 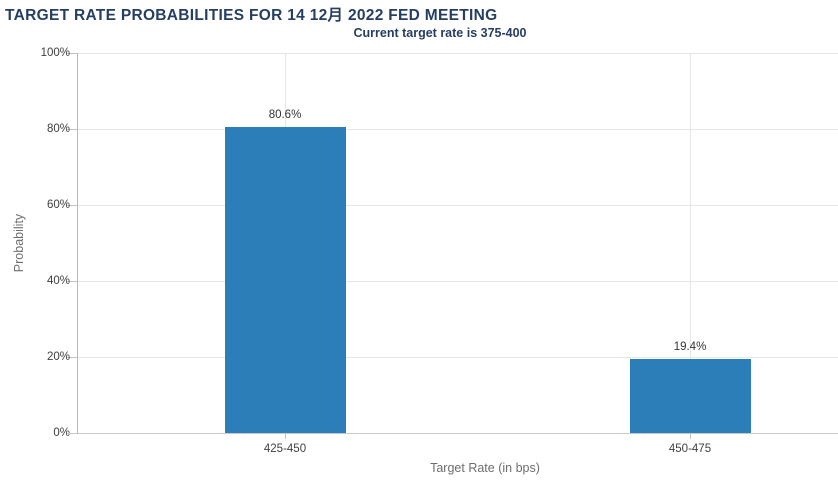 What do you see at coordinates (485, 468) in the screenshot?
I see `x-axis-title: Target Rate (in bps)` at bounding box center [485, 468].